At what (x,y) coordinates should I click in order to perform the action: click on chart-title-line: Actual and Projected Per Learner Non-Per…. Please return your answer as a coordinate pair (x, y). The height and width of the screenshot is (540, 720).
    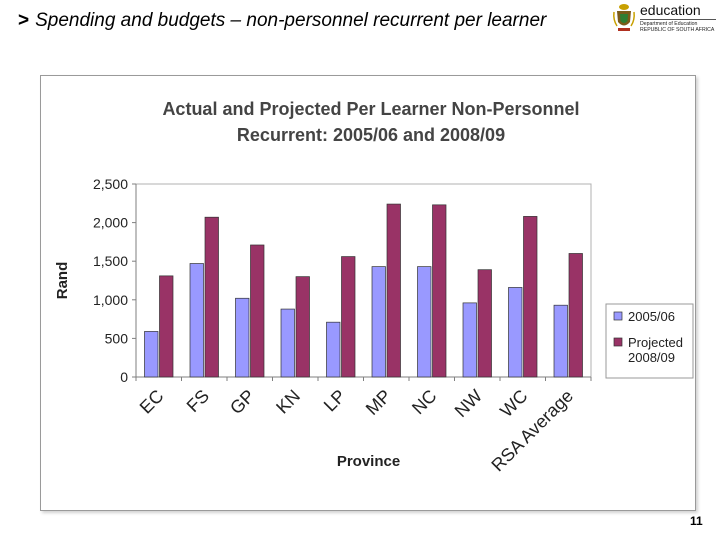
    Looking at the image, I should click on (370, 109).